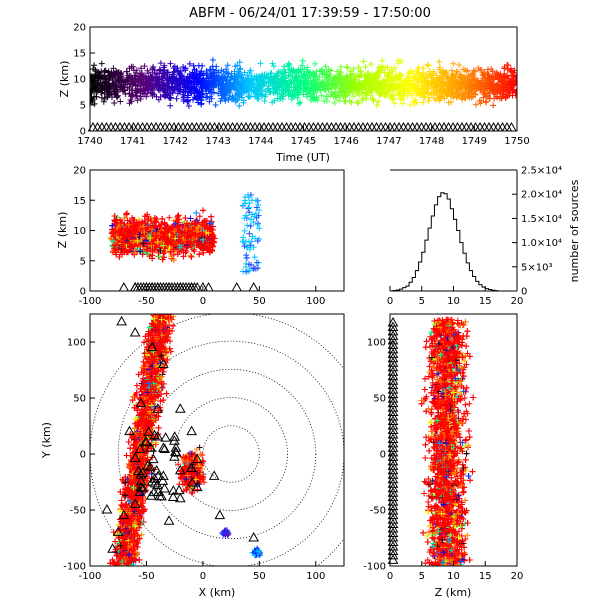 This screenshot has width=600, height=600. I want to click on x-height-y-tick-label: 20, so click(79, 171).